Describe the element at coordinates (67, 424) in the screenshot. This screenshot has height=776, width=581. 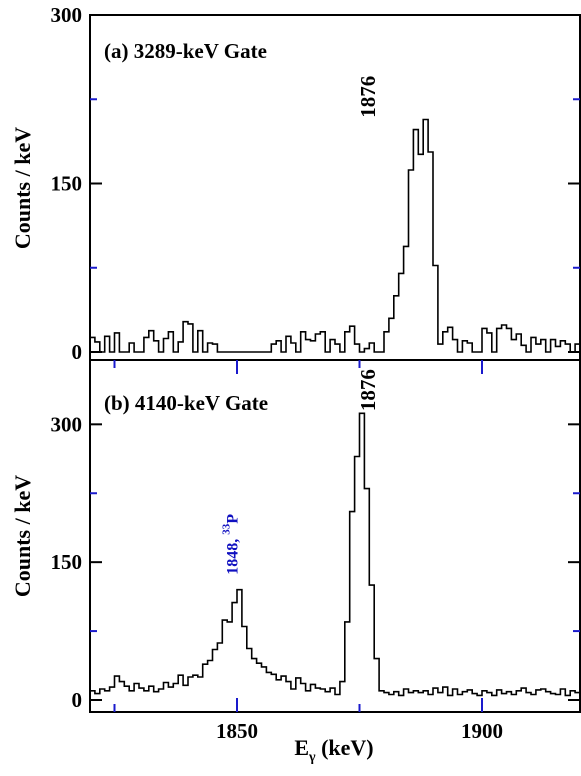
I see `panel-b-y-tick-label: 300` at that location.